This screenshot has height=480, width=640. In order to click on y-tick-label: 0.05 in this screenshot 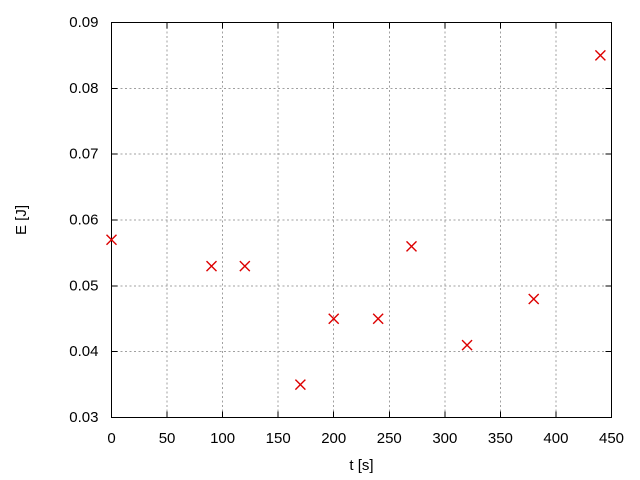, I will do `click(83, 285)`.